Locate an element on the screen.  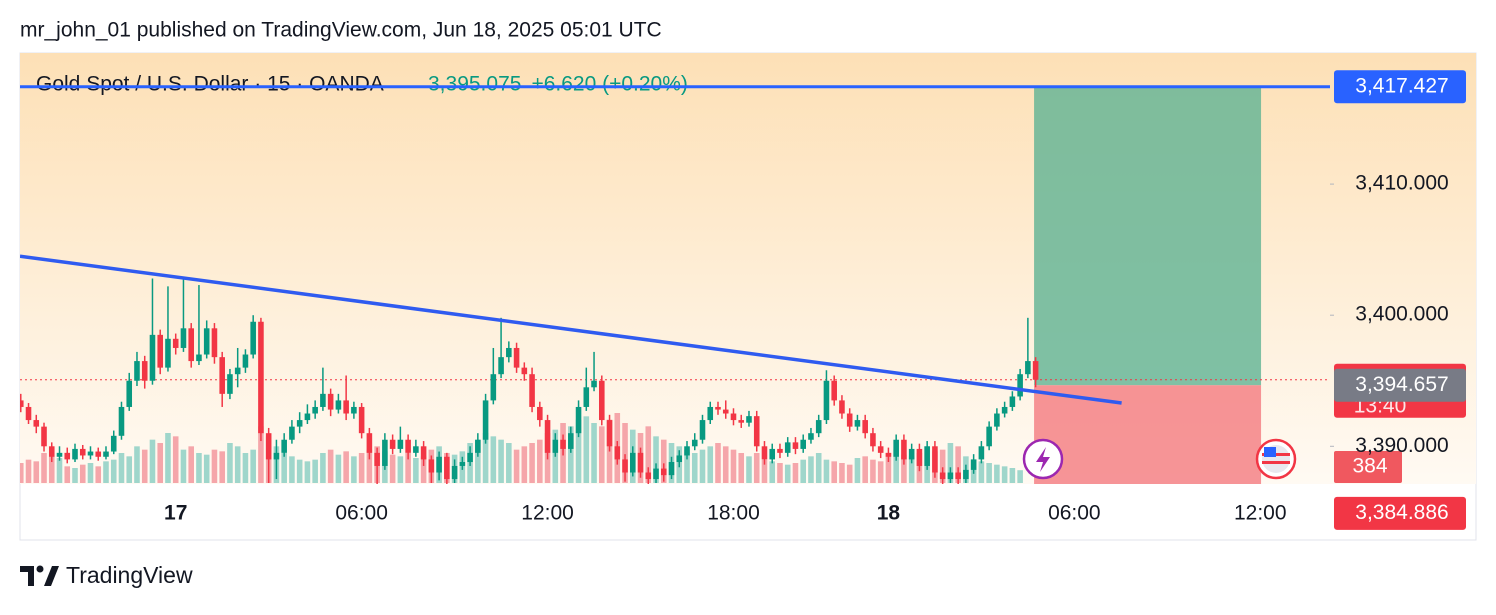
x-tick-label: 06:00 is located at coordinates (1074, 513).